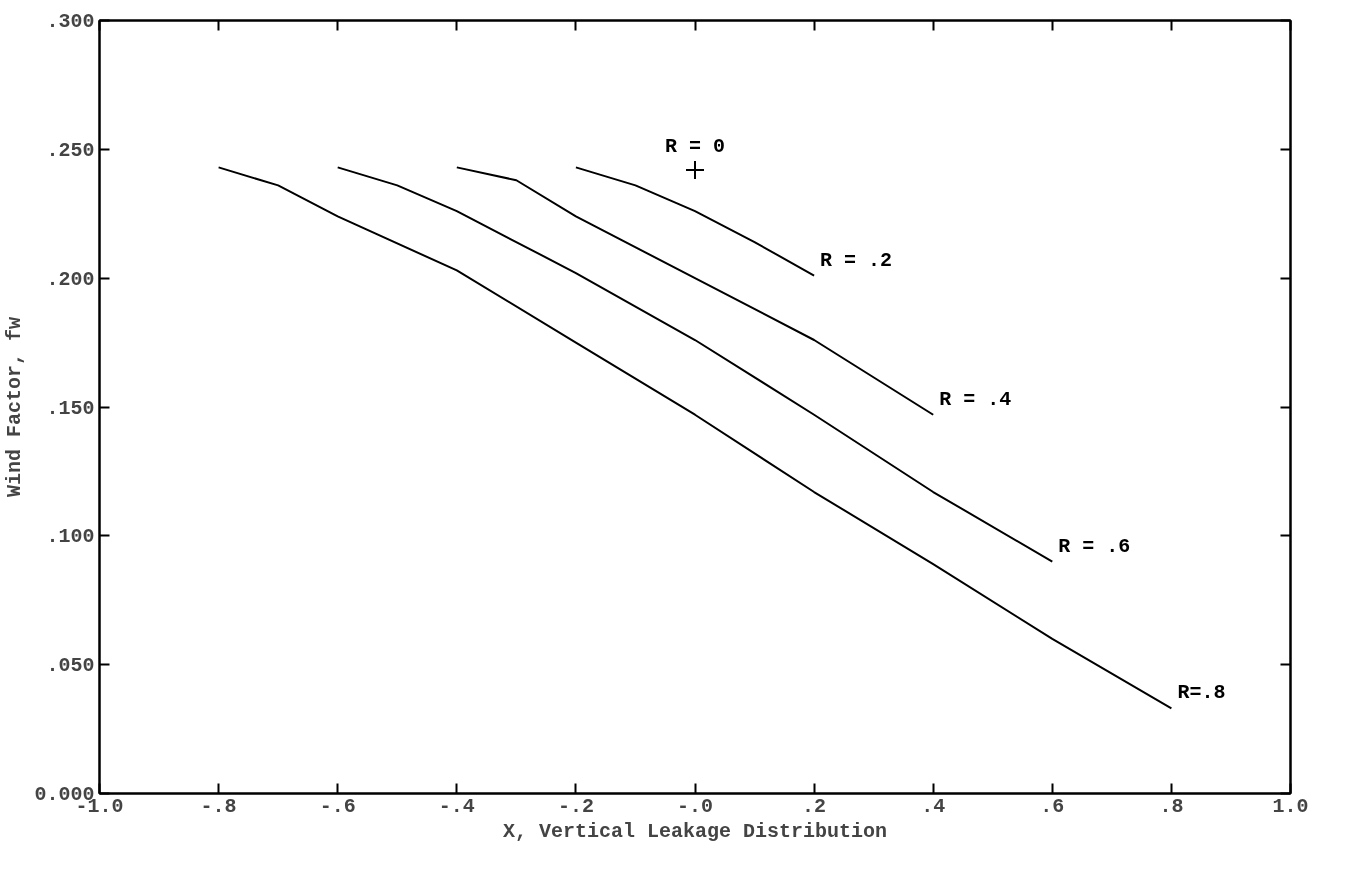 The width and height of the screenshot is (1355, 869). I want to click on y-tick-label: .050, so click(70, 666).